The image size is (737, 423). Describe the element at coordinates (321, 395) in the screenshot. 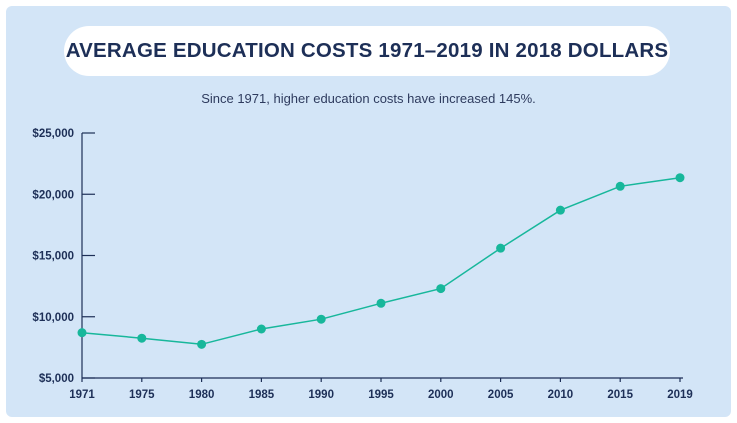

I see `x-tick-label: 1990` at that location.